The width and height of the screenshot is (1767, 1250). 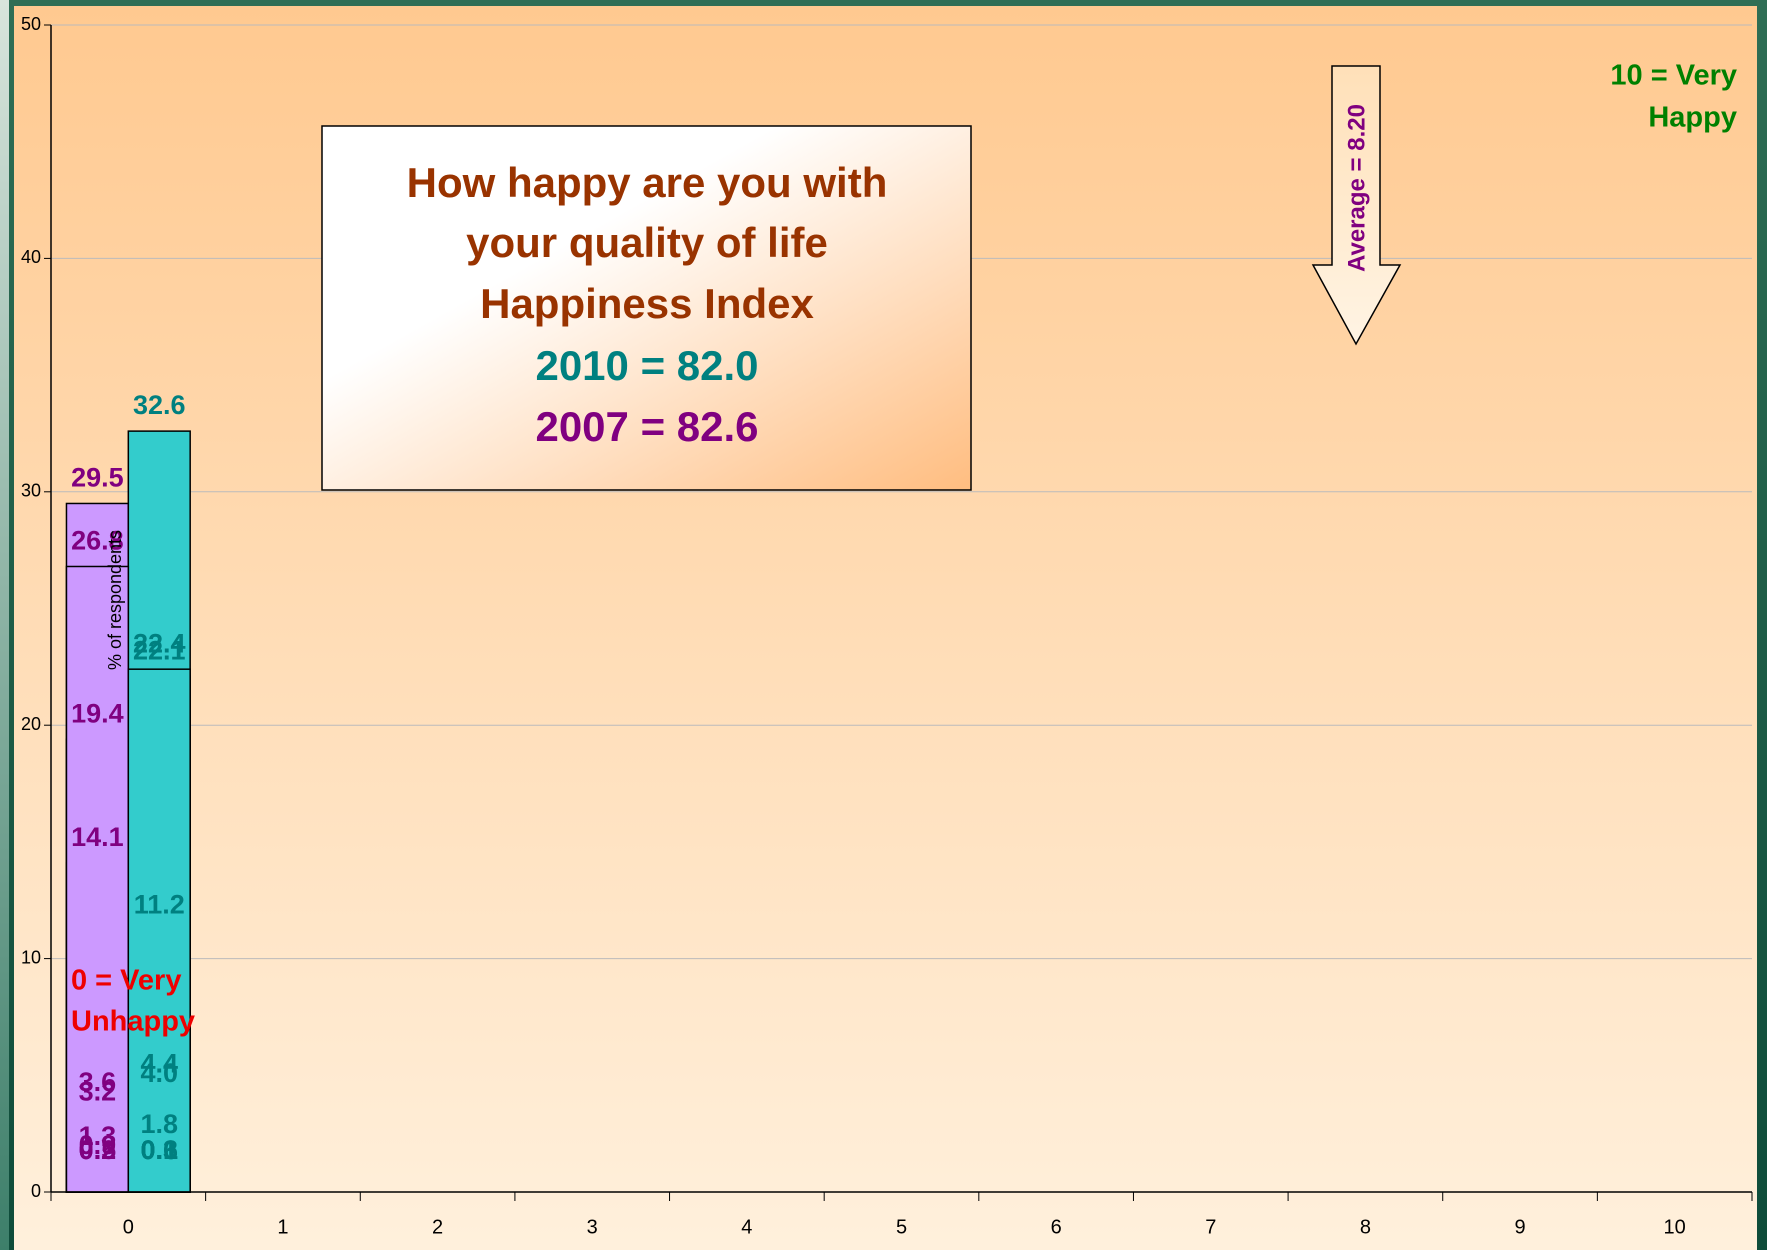 I want to click on x-tick-label: 8, so click(x=1365, y=1227).